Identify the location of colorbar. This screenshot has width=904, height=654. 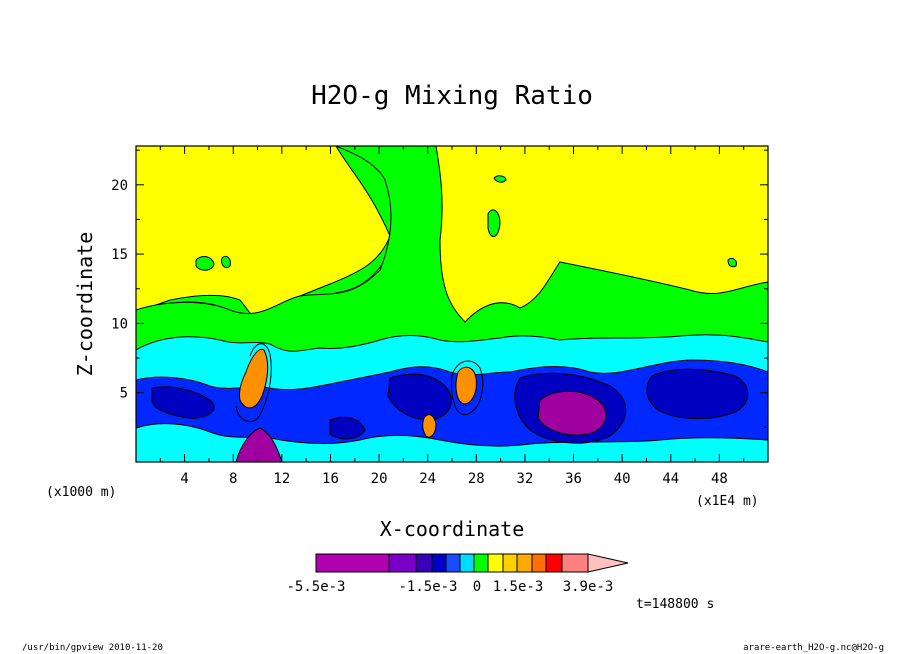
(472, 563).